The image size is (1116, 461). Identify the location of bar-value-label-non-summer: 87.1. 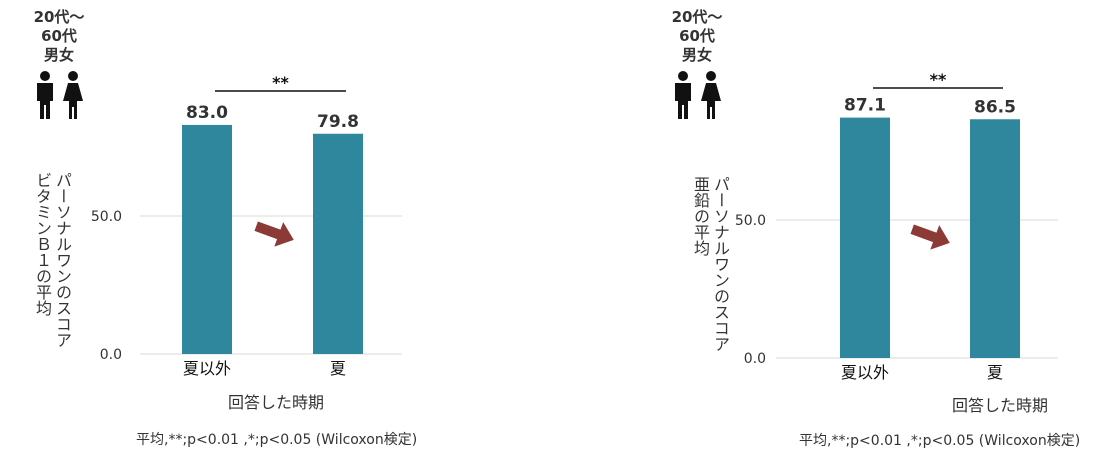
(865, 106).